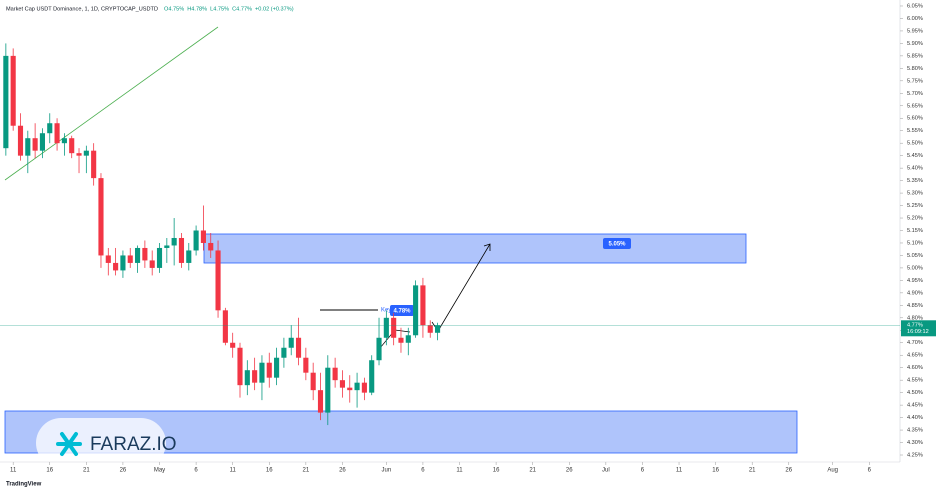 This screenshot has height=492, width=936. What do you see at coordinates (915, 381) in the screenshot?
I see `y-tick-label: 4.55%` at bounding box center [915, 381].